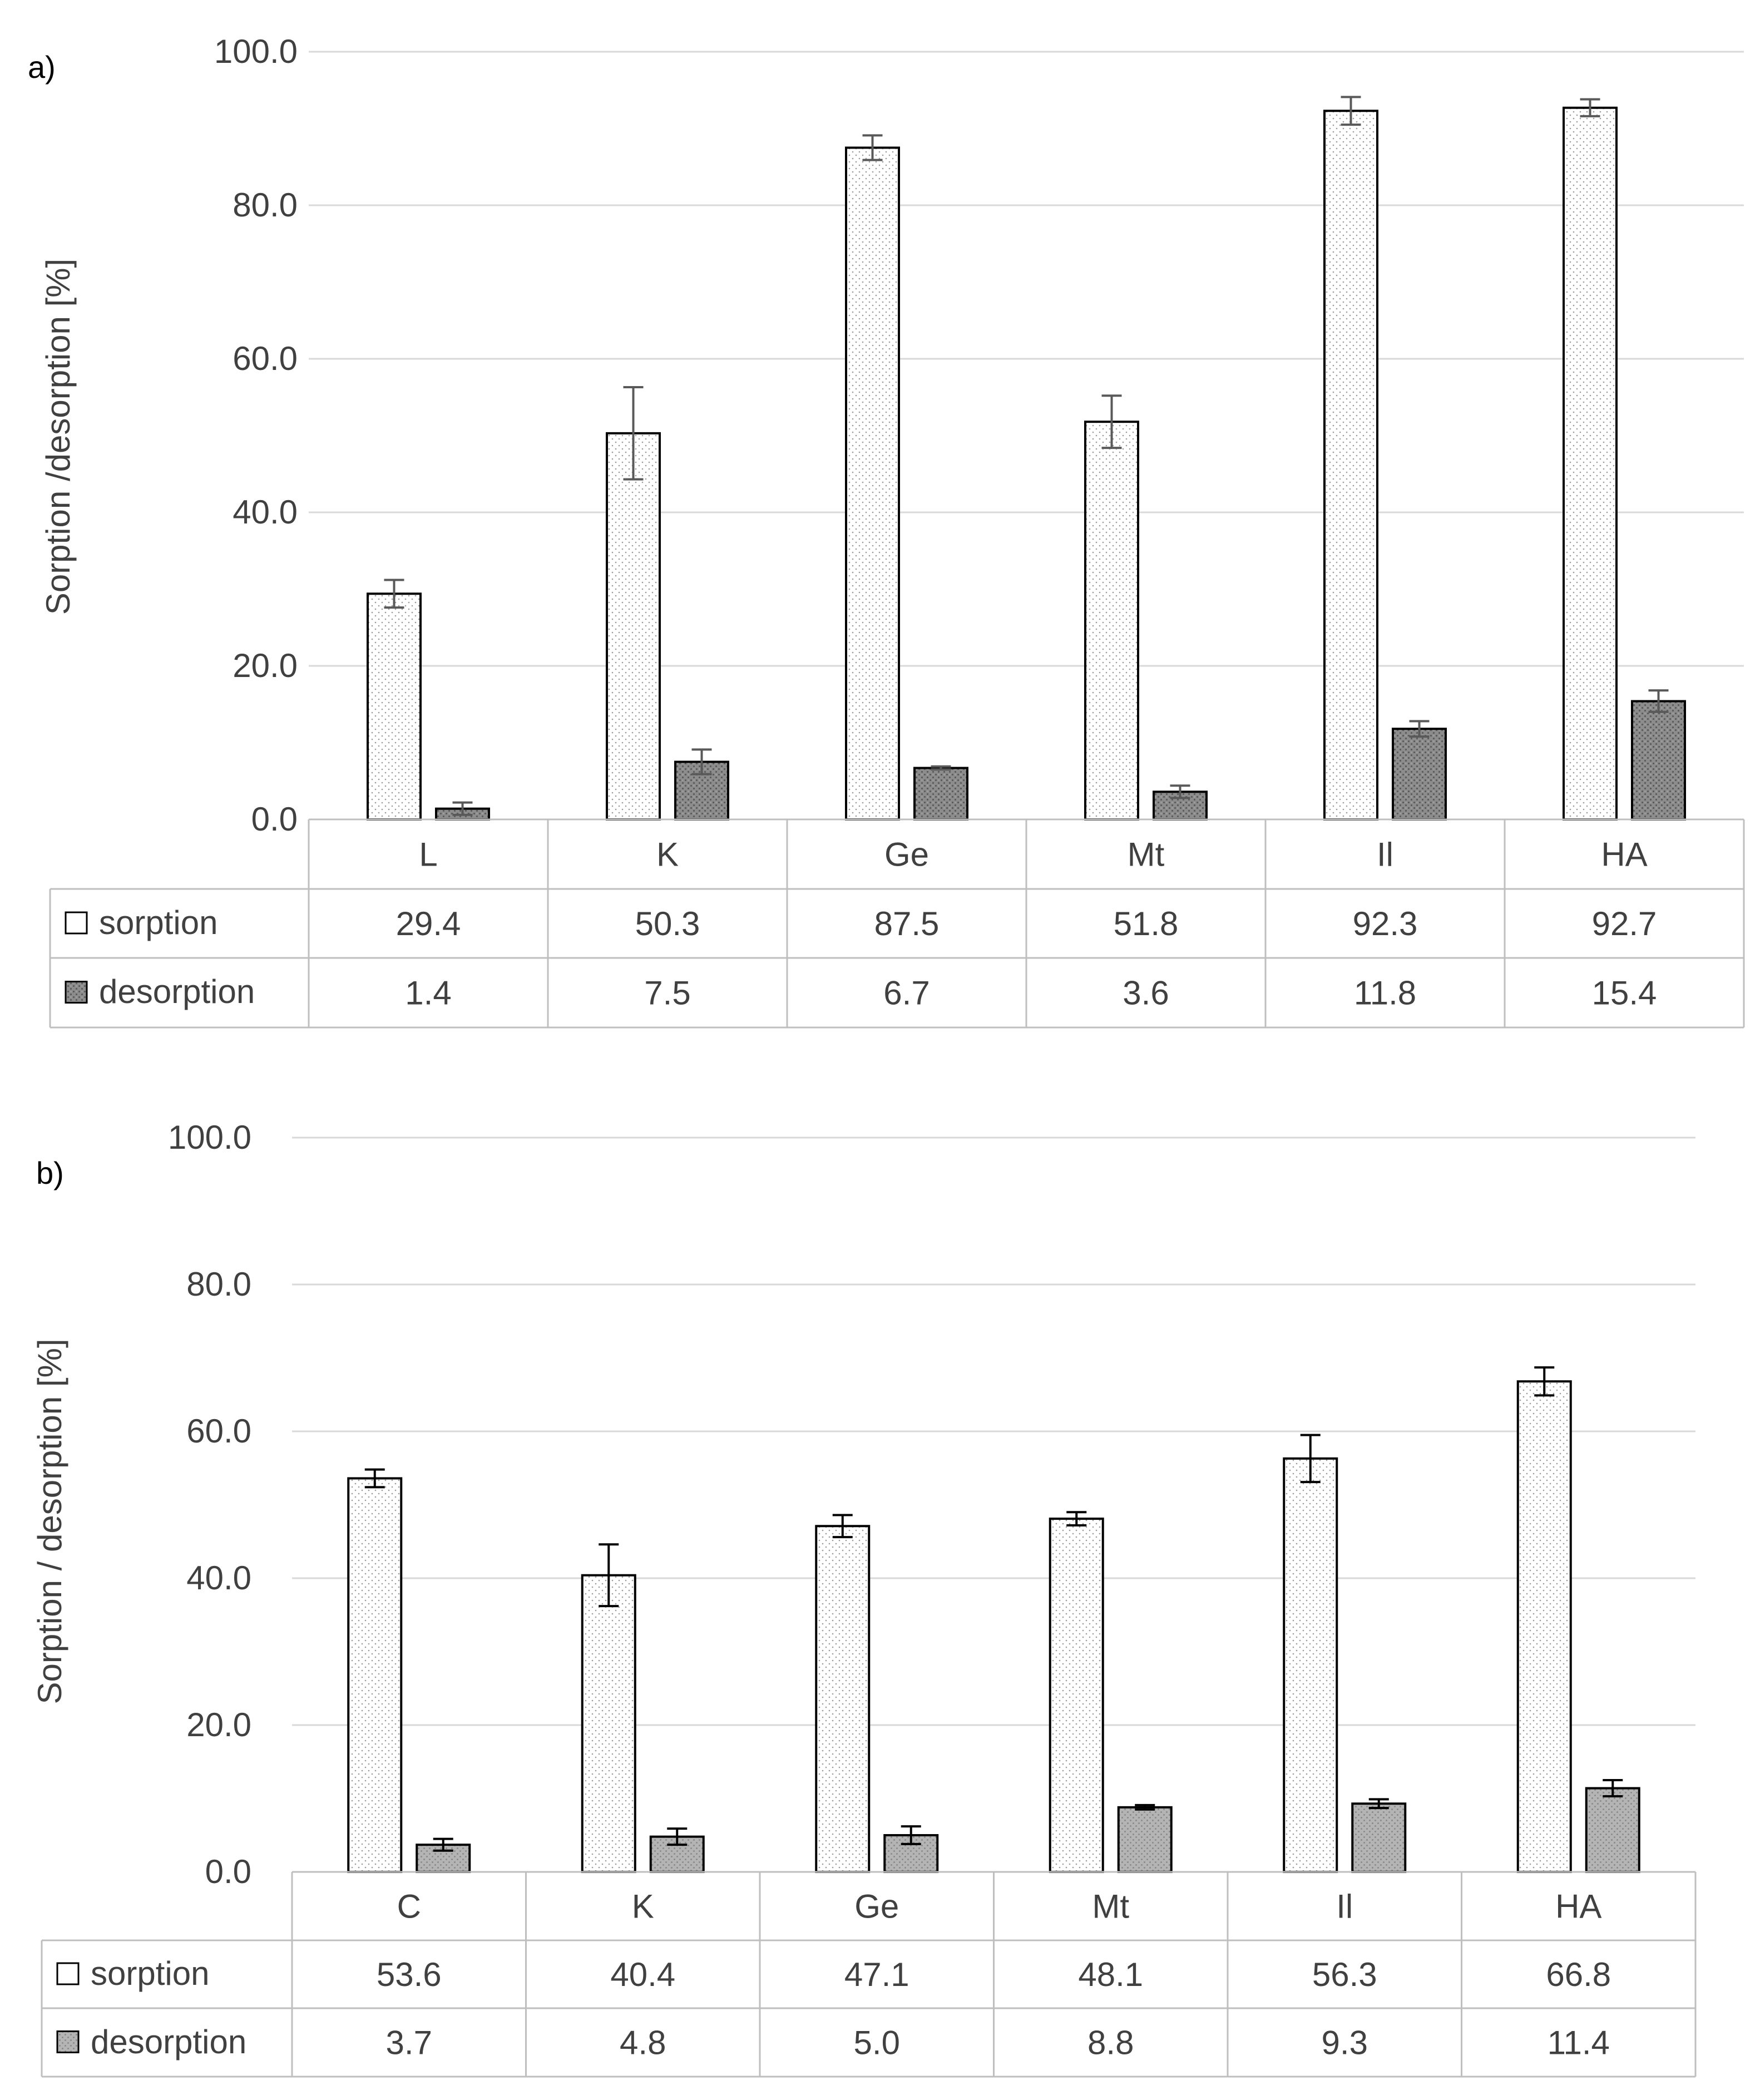 The width and height of the screenshot is (1760, 2100). What do you see at coordinates (374, 1478) in the screenshot?
I see `error-bar-sorption-C` at bounding box center [374, 1478].